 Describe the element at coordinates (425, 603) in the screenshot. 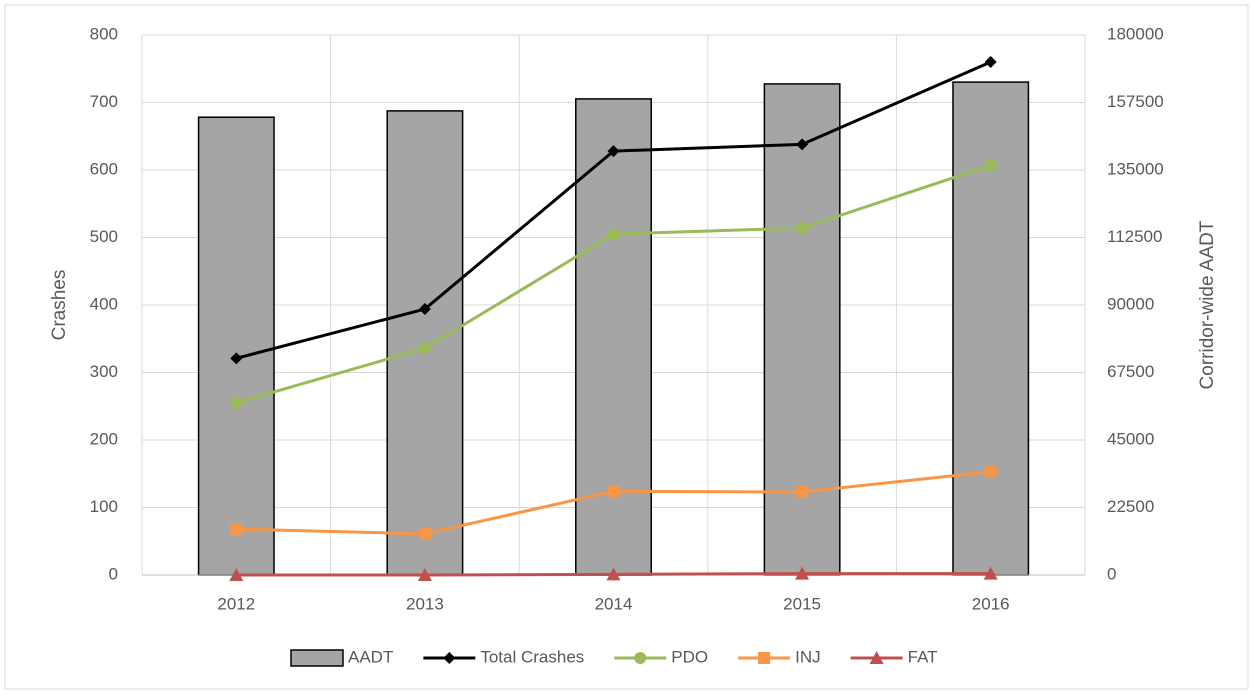

I see `x-tick-label: 2013` at that location.